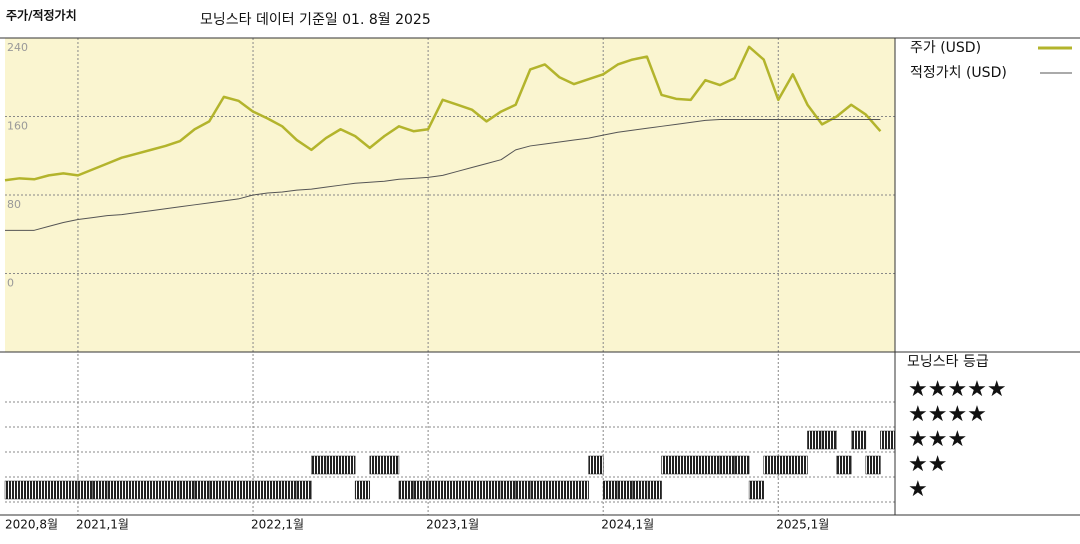 This screenshot has width=1080, height=544. What do you see at coordinates (315, 20) in the screenshot?
I see `chart-subtitle: 모닝스타 데이터 기준일 01. 8월 2025` at bounding box center [315, 20].